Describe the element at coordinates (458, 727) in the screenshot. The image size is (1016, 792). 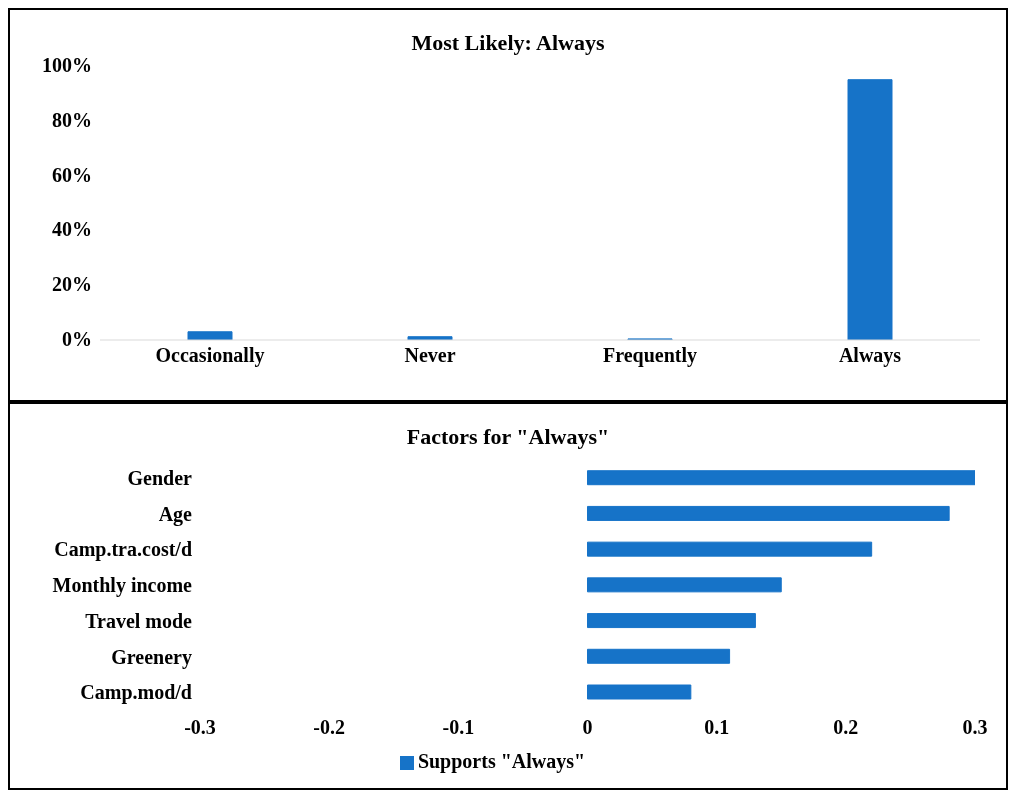
I see `x-tick-label: -0.1` at that location.